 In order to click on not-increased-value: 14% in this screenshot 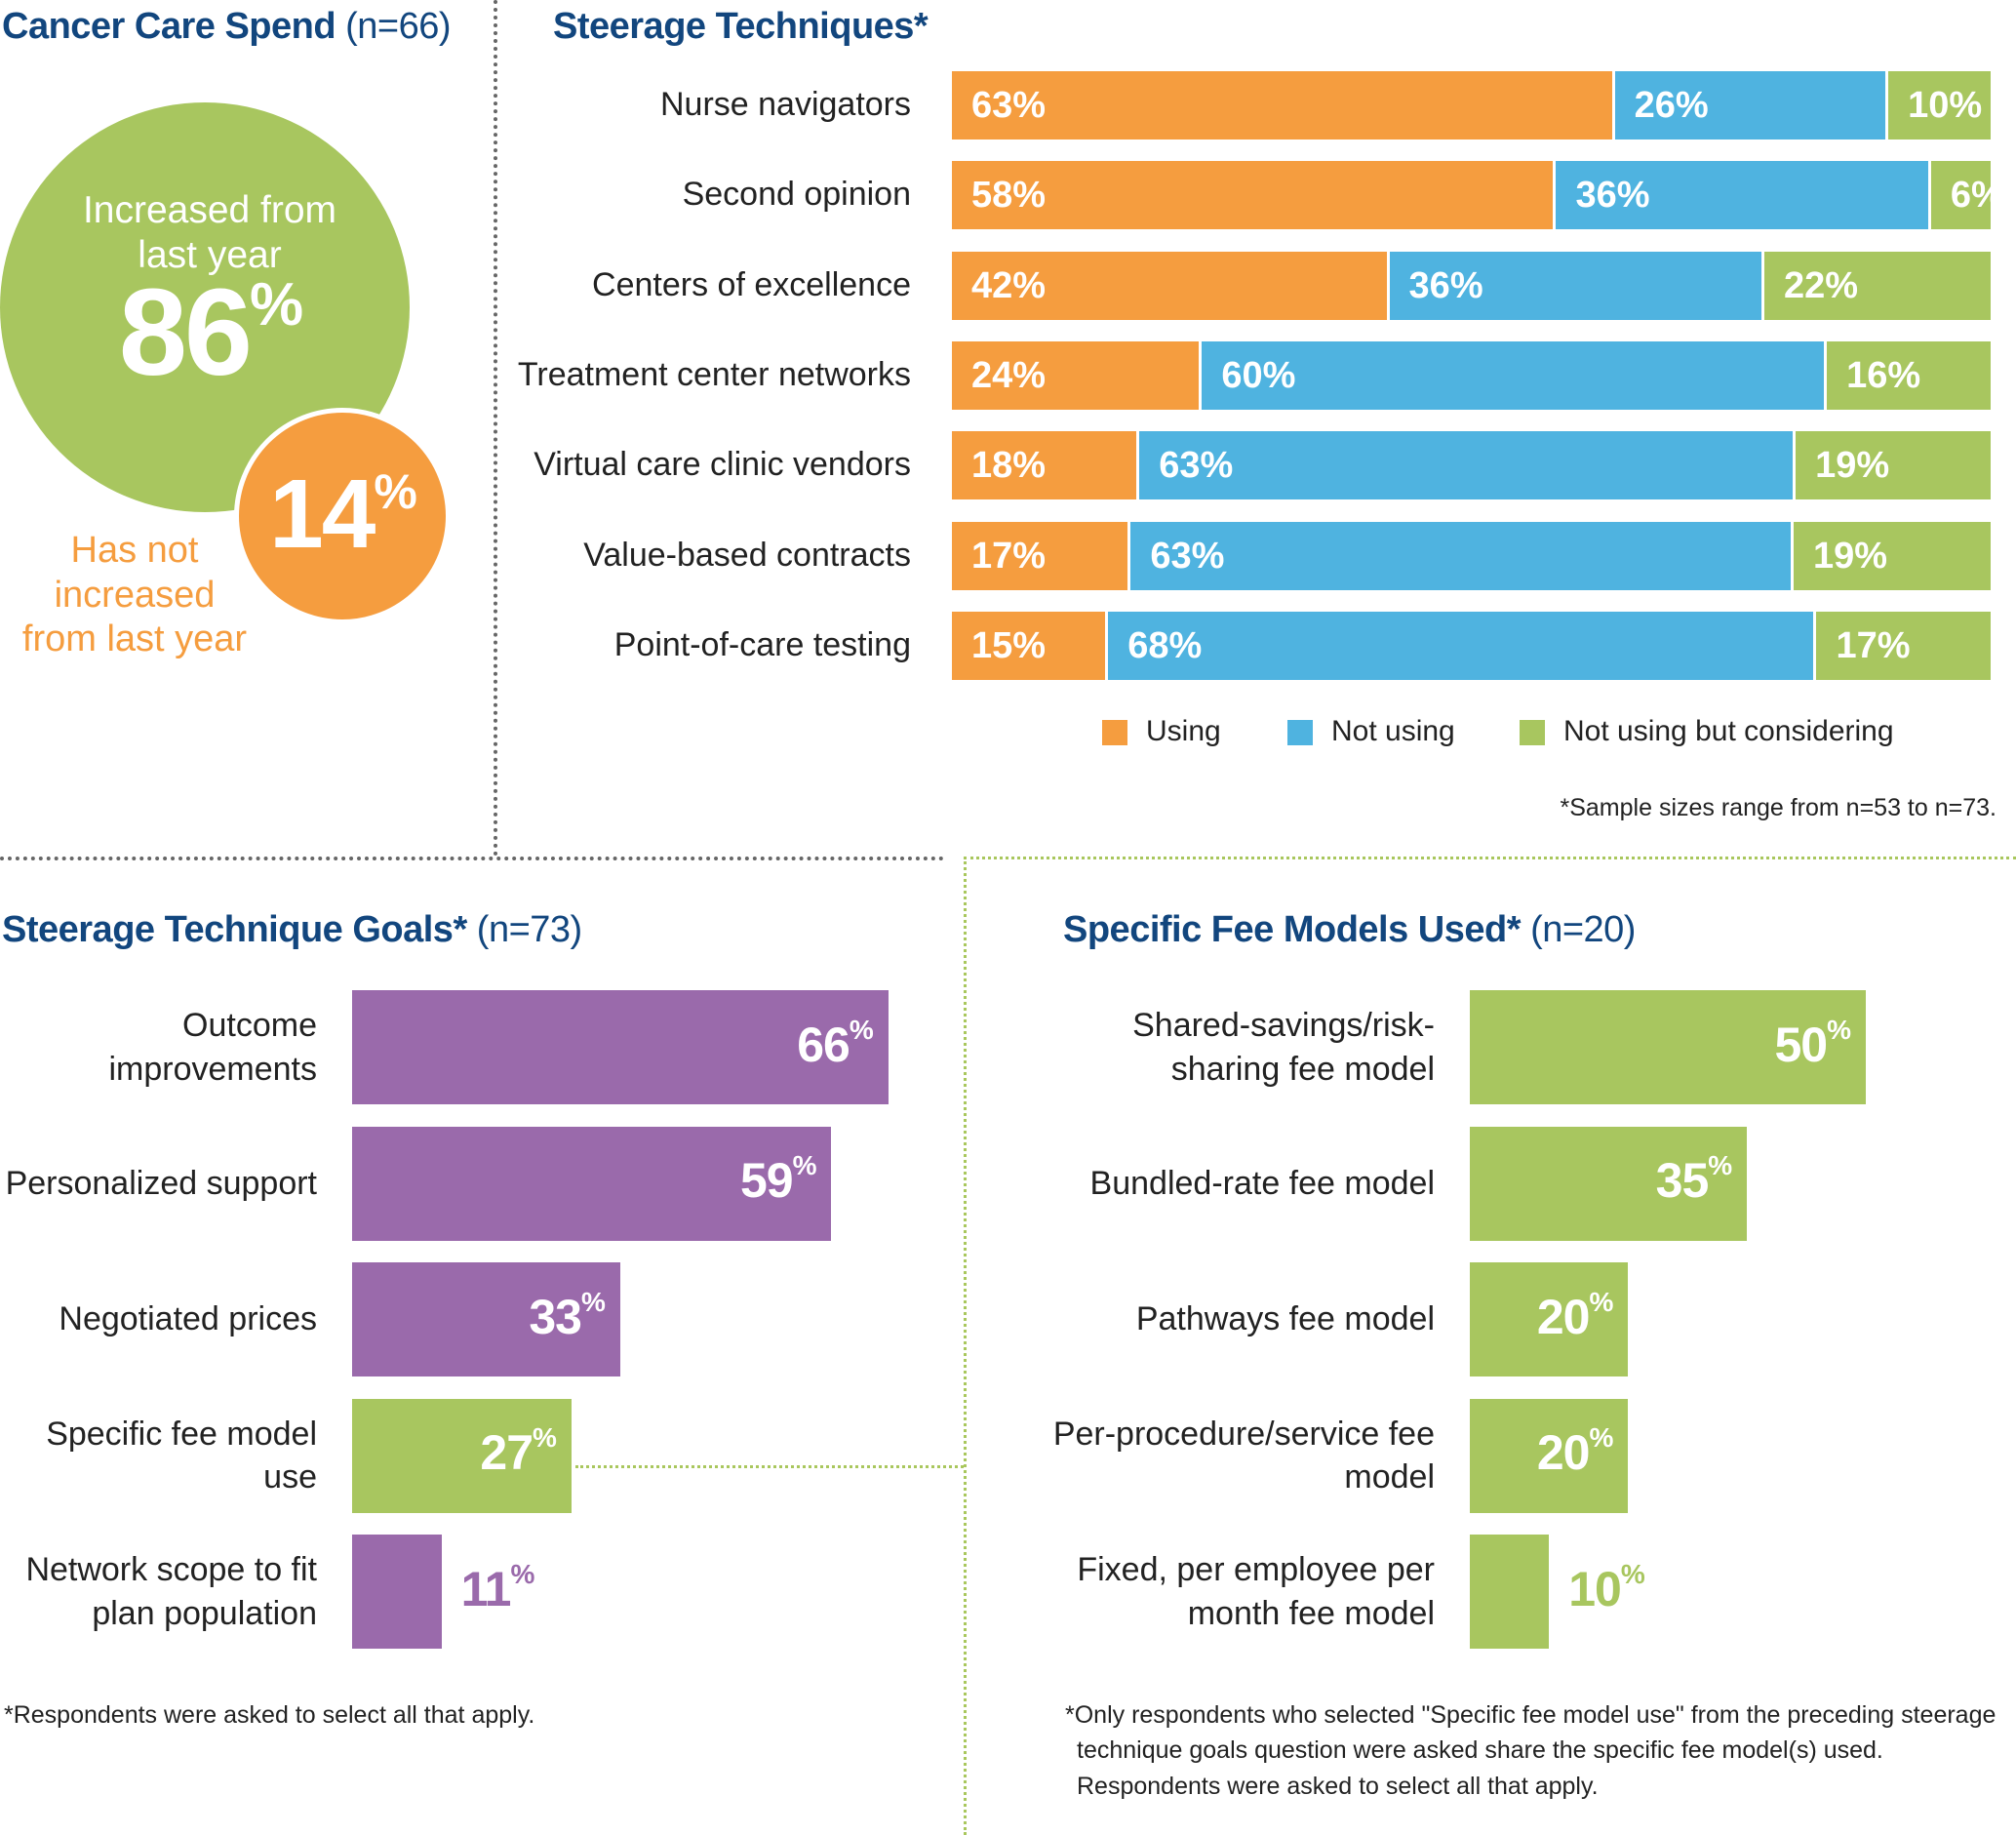, I will do `click(342, 514)`.